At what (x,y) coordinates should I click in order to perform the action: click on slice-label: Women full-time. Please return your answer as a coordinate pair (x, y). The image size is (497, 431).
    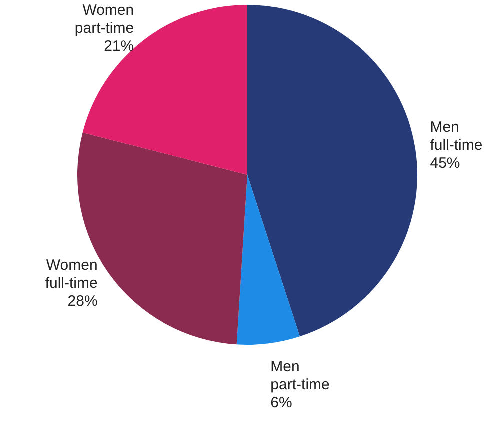
    Looking at the image, I should click on (71, 274).